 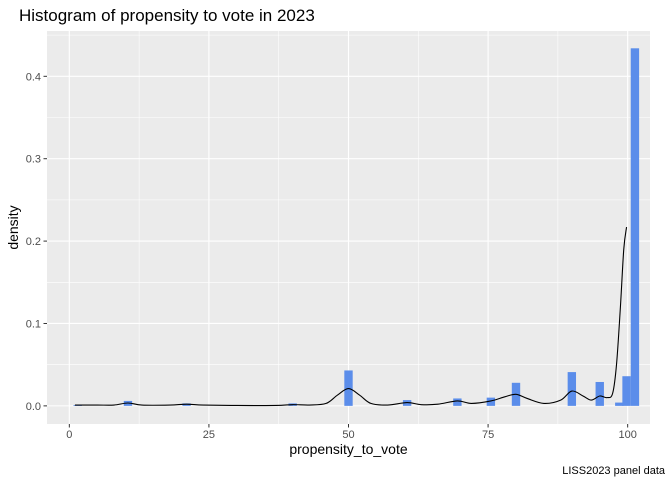 What do you see at coordinates (33, 160) in the screenshot?
I see `y-tick-label: 0.3` at bounding box center [33, 160].